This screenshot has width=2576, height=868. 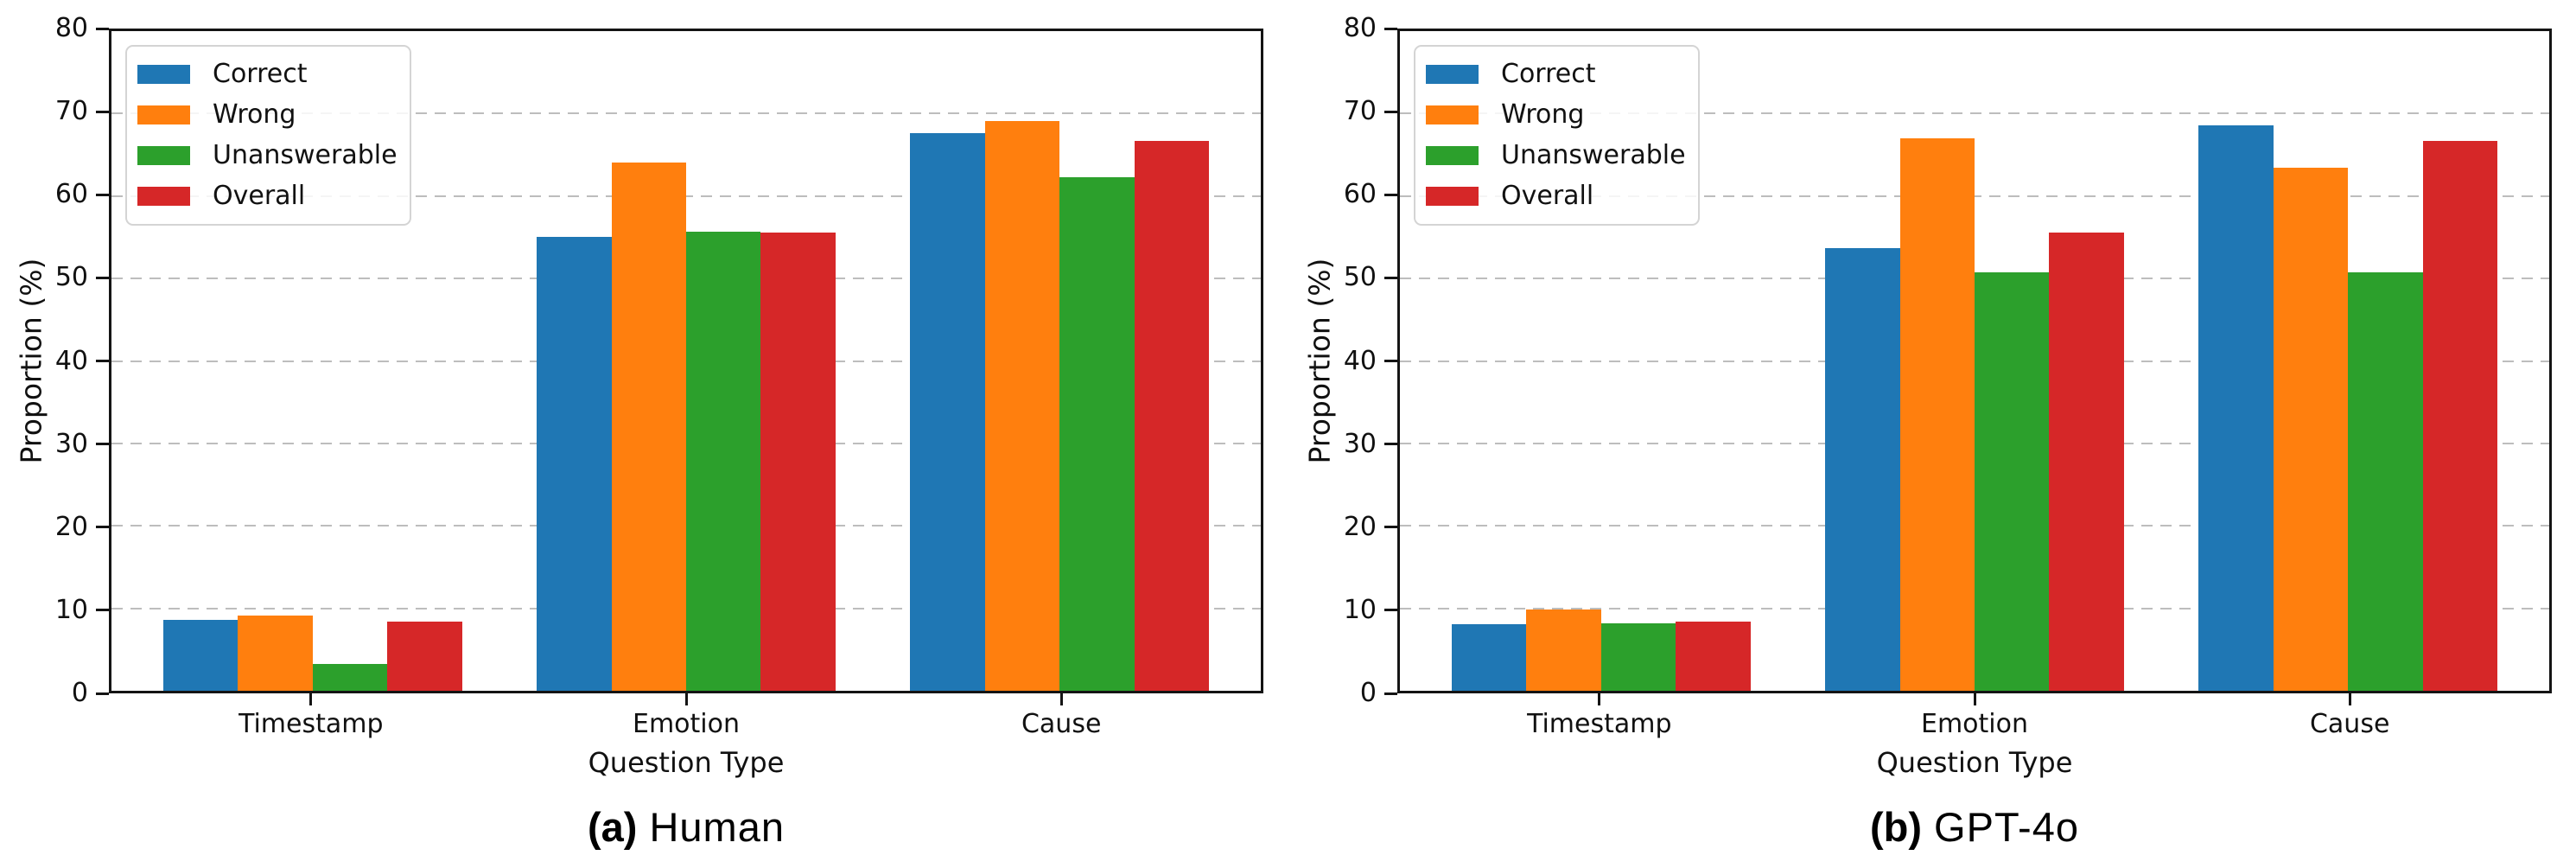 What do you see at coordinates (686, 762) in the screenshot?
I see `x-axis-label: Question Type` at bounding box center [686, 762].